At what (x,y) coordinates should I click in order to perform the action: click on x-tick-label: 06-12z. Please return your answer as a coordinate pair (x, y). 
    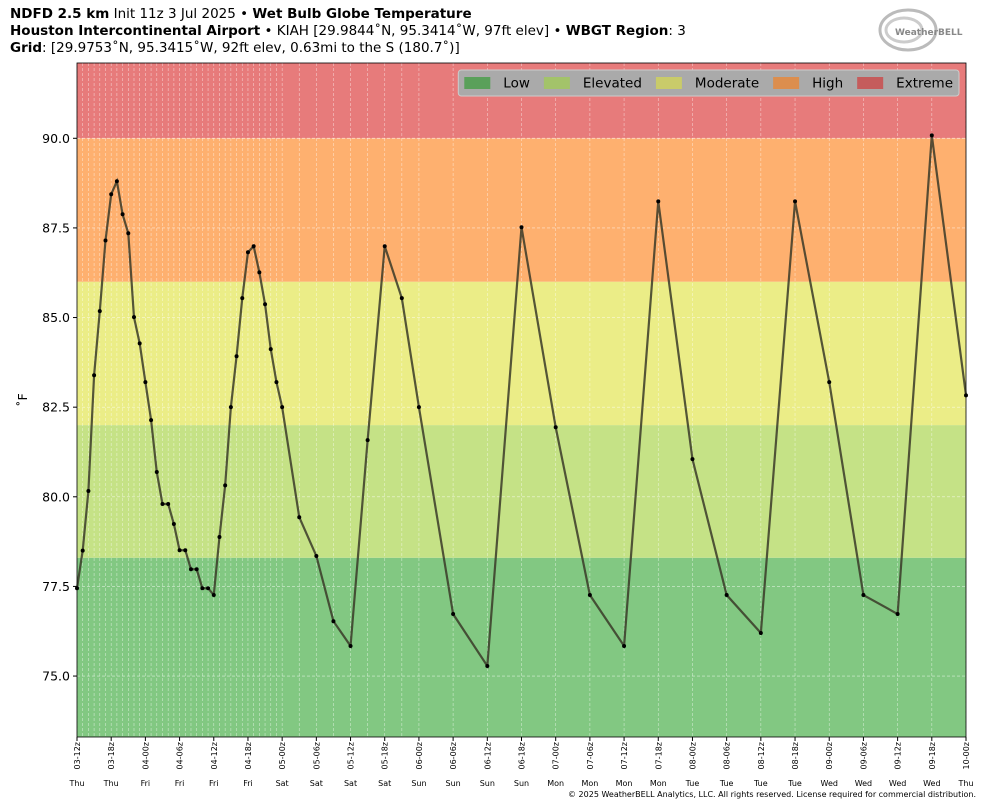
    Looking at the image, I should click on (487, 755).